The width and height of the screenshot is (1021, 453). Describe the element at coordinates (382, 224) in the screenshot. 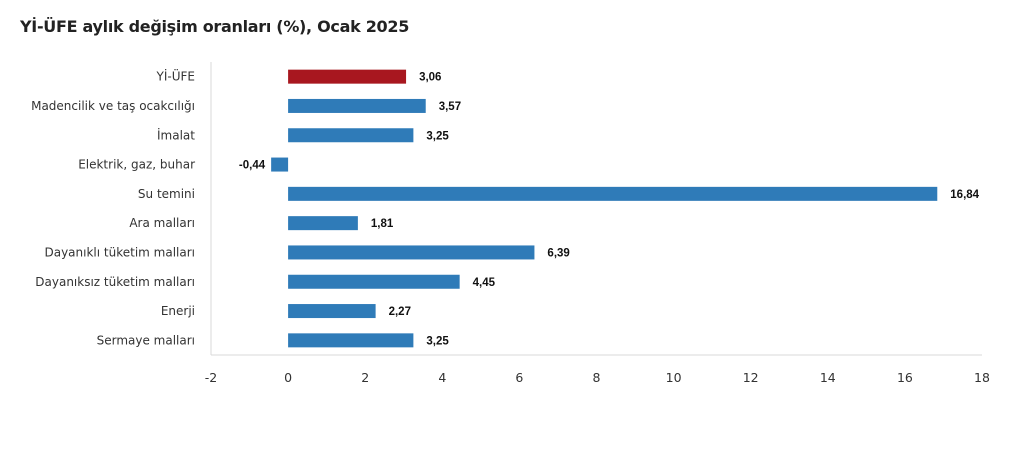

I see `data-label: 1,81` at that location.